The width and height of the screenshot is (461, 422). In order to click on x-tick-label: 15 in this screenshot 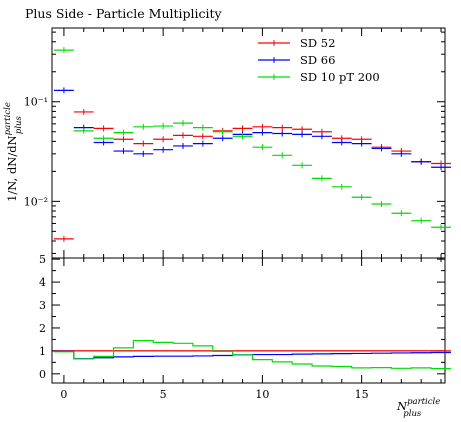, I will do `click(362, 394)`.